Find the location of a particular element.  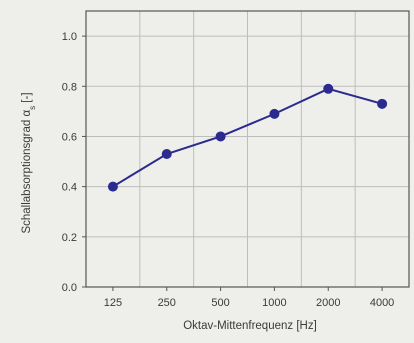

y-tick-label: 0.8 is located at coordinates (69, 87).